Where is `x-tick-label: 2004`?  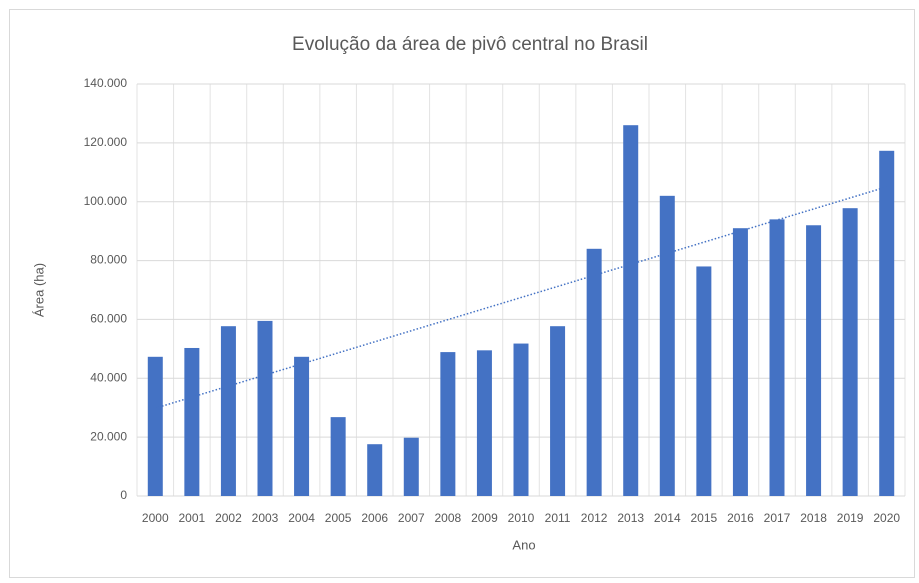
x-tick-label: 2004 is located at coordinates (301, 518).